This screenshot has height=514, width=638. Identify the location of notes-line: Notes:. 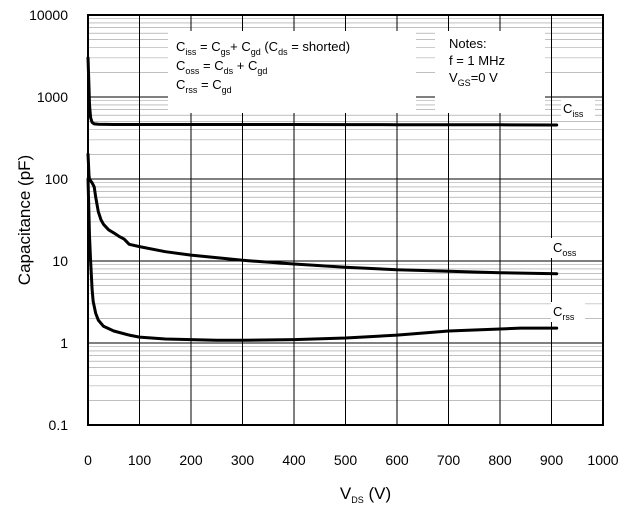
(468, 43).